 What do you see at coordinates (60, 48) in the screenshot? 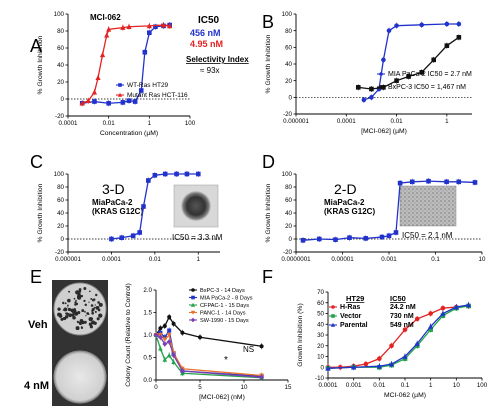
I see `y-tick-label: 60` at bounding box center [60, 48].